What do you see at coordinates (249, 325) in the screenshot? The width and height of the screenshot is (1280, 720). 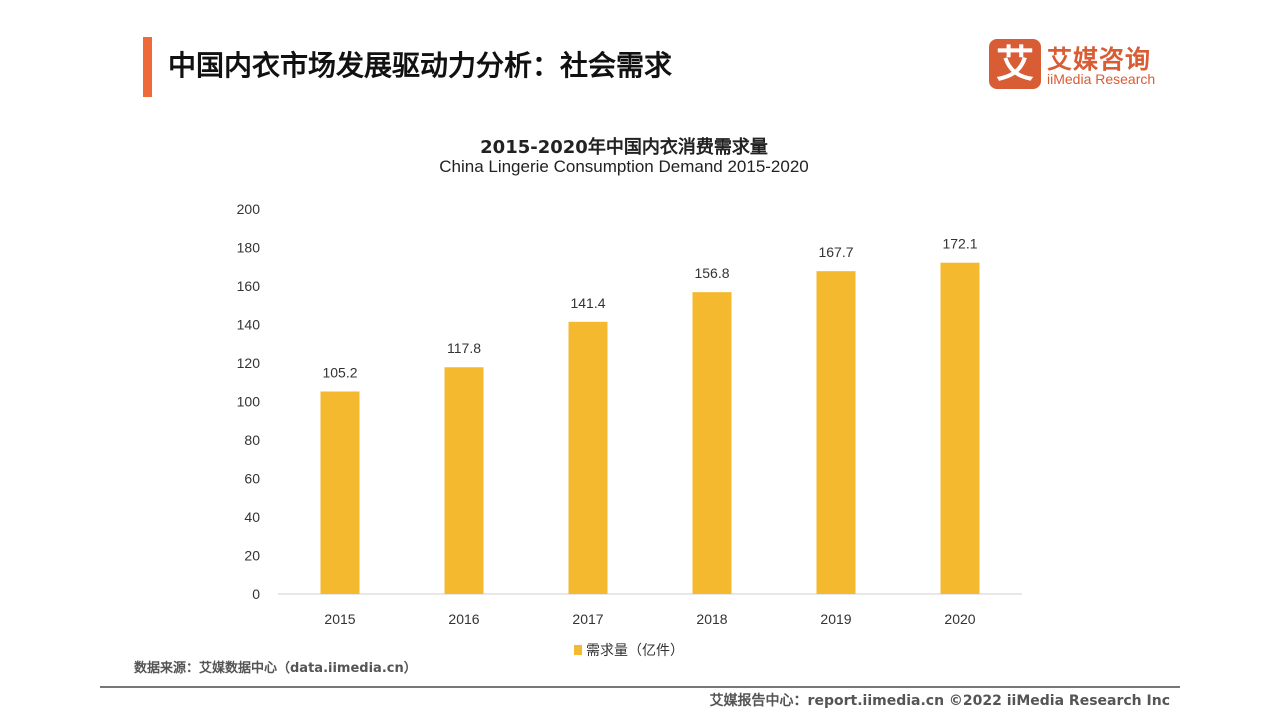 I see `y-tick-label: 140` at bounding box center [249, 325].